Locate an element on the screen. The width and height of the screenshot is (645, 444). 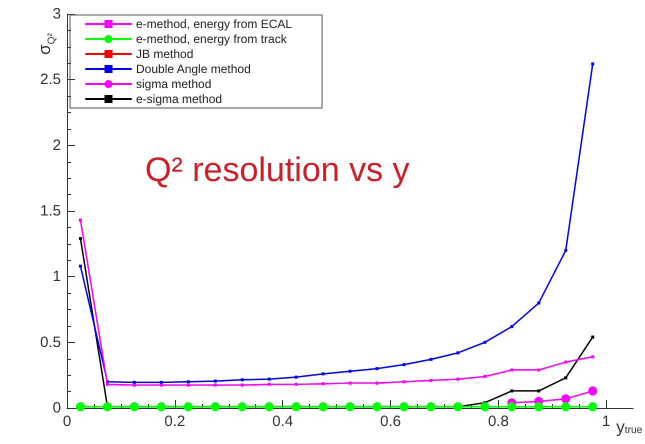
x-axis-title: ytrue is located at coordinates (629, 427).